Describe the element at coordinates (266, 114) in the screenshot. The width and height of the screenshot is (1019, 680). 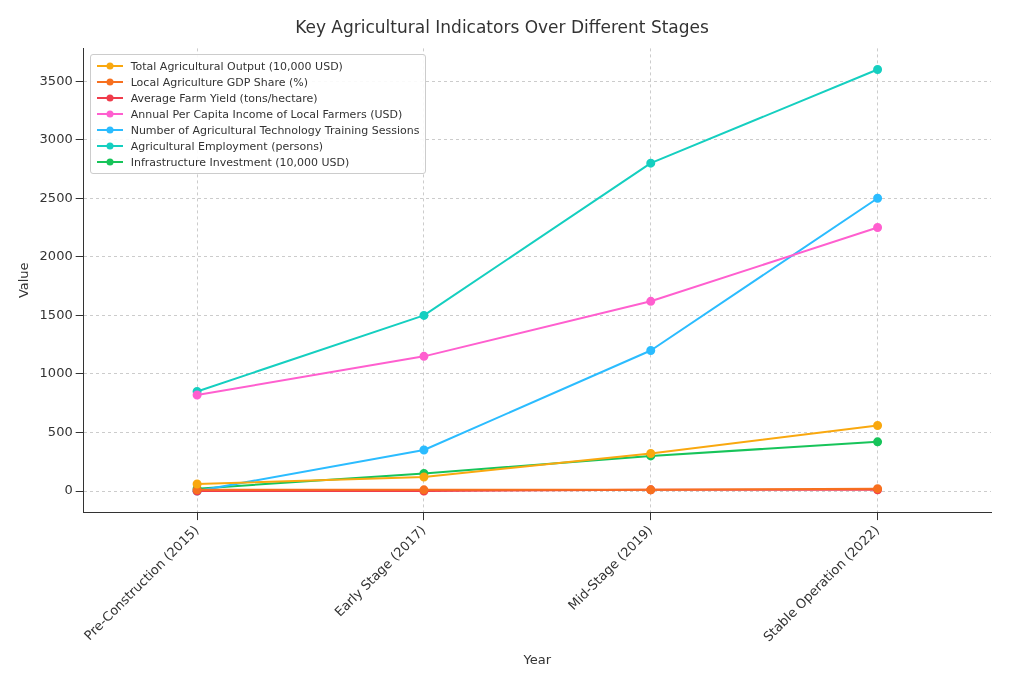
I see `legend-label: Annual Per Capita Income of Local Farmers (USD)` at that location.